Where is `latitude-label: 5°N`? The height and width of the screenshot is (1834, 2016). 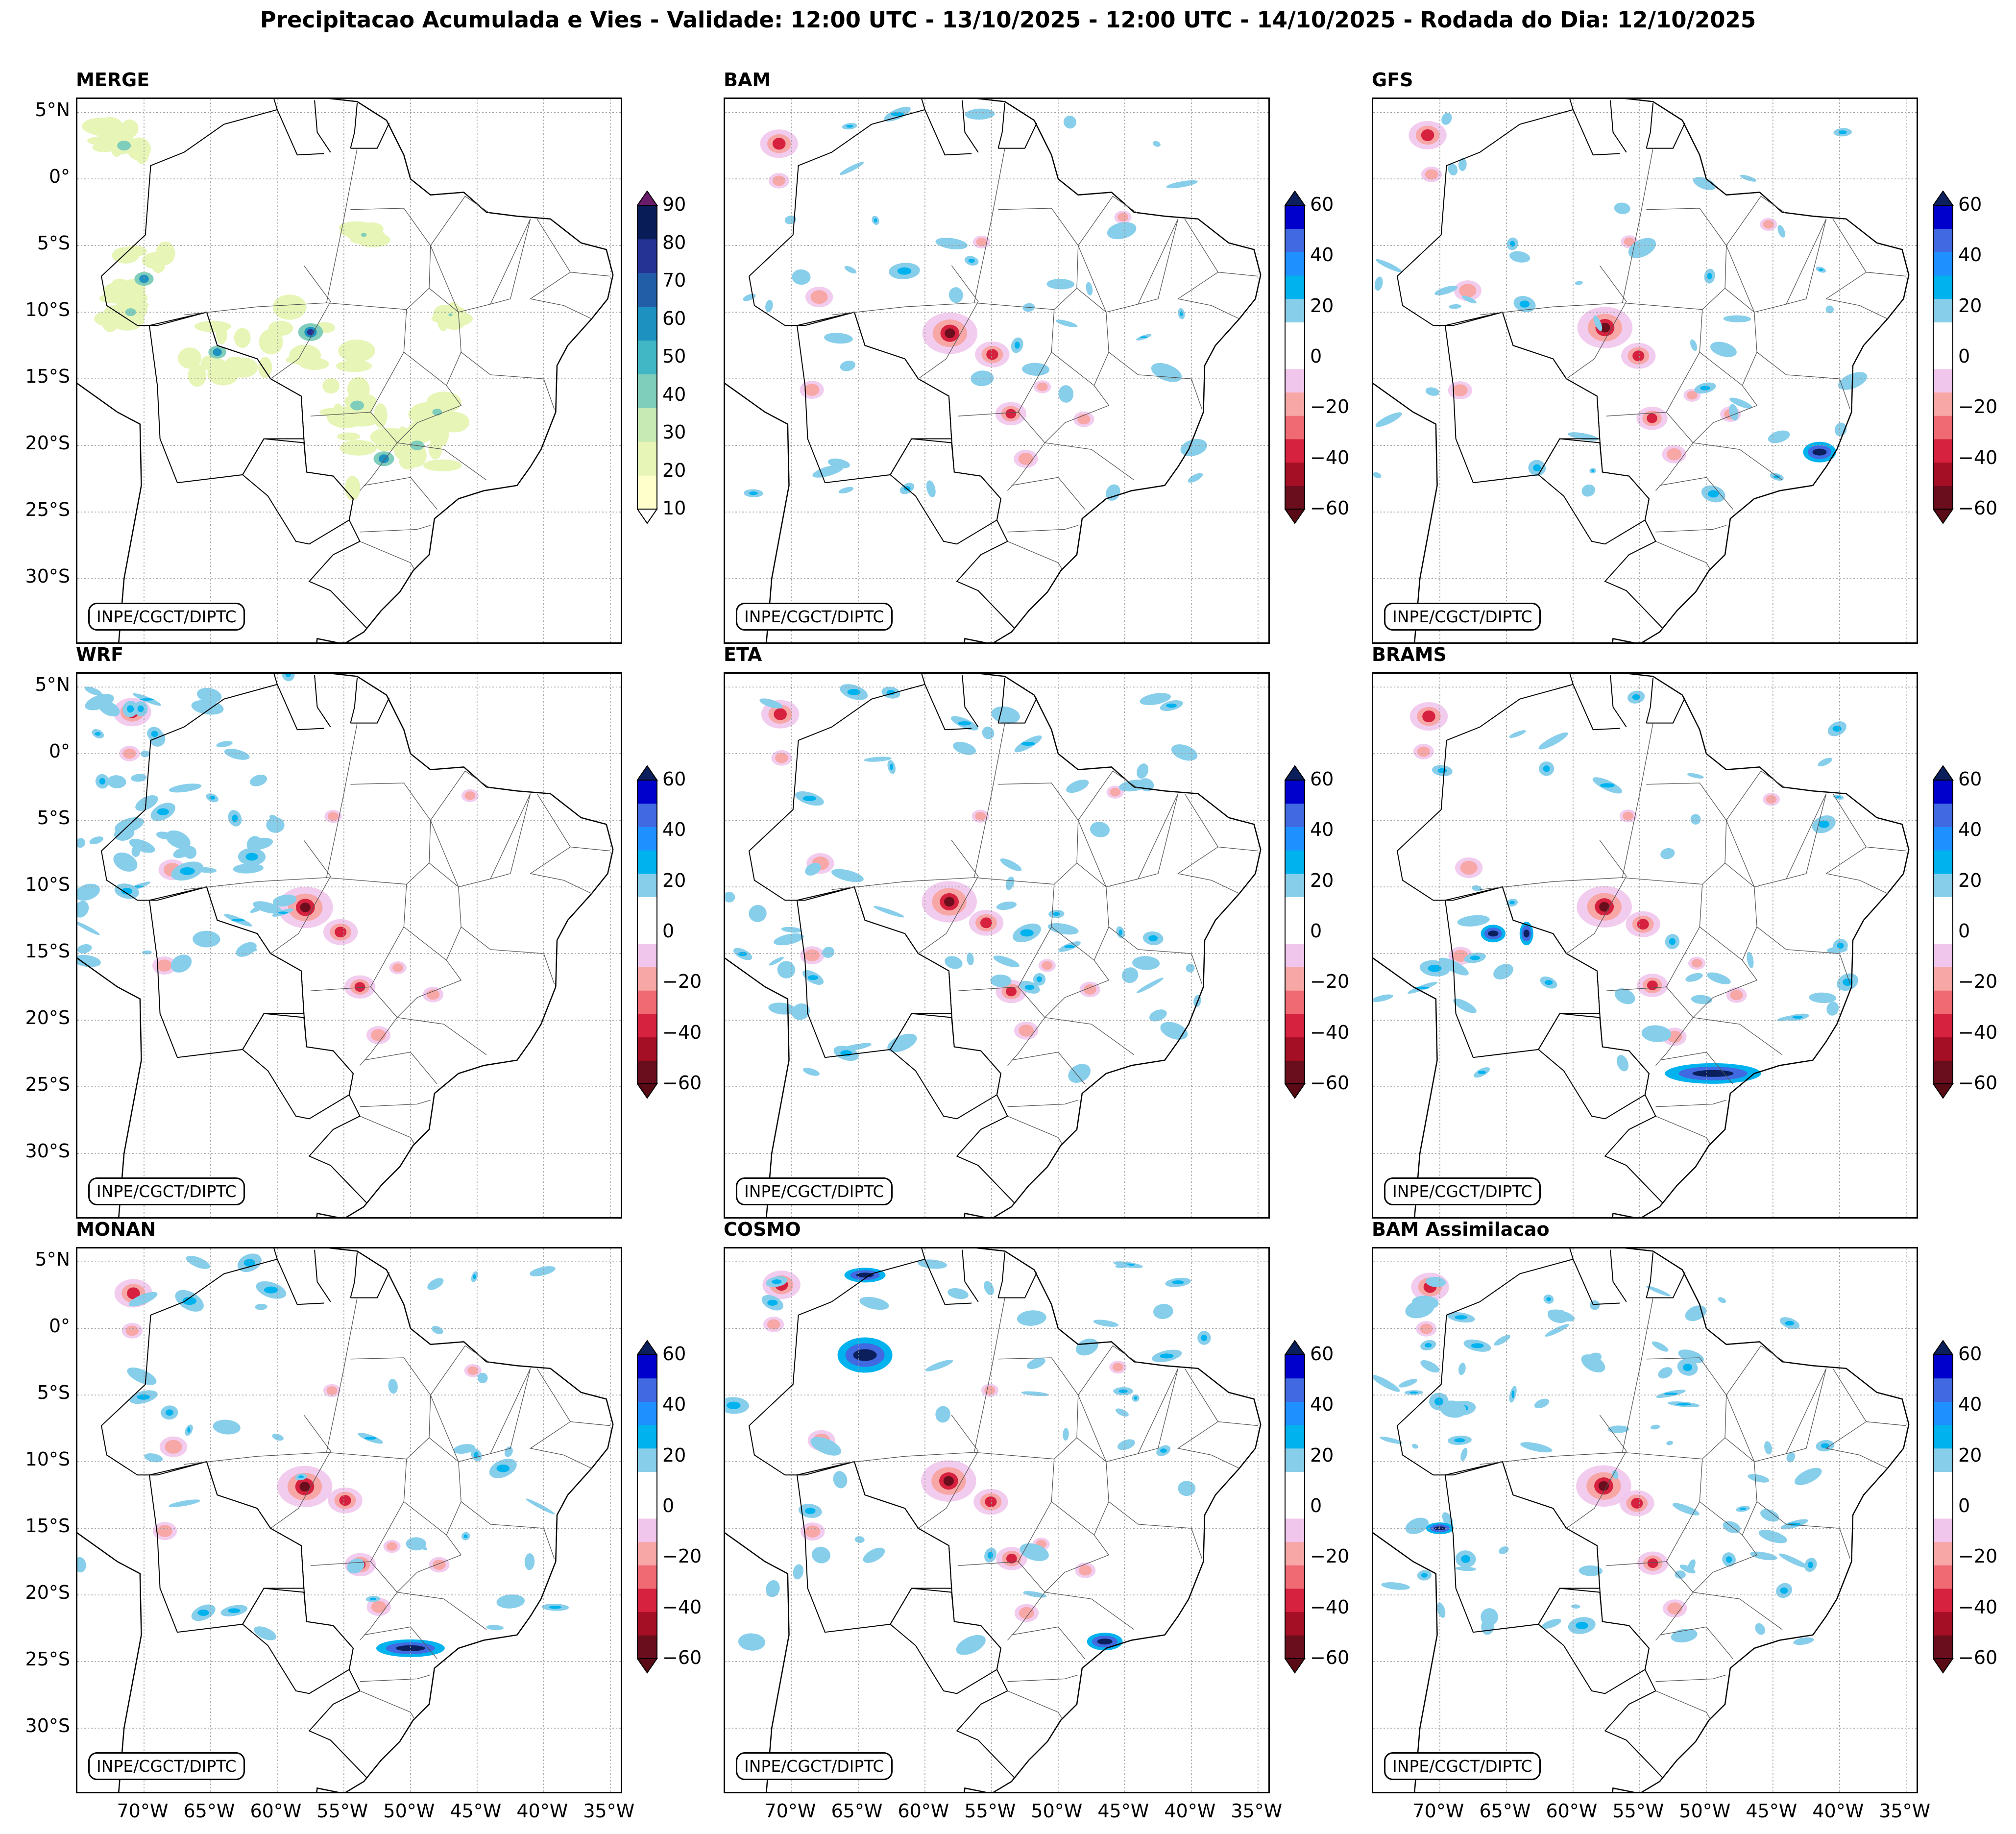 latitude-label: 5°N is located at coordinates (52, 110).